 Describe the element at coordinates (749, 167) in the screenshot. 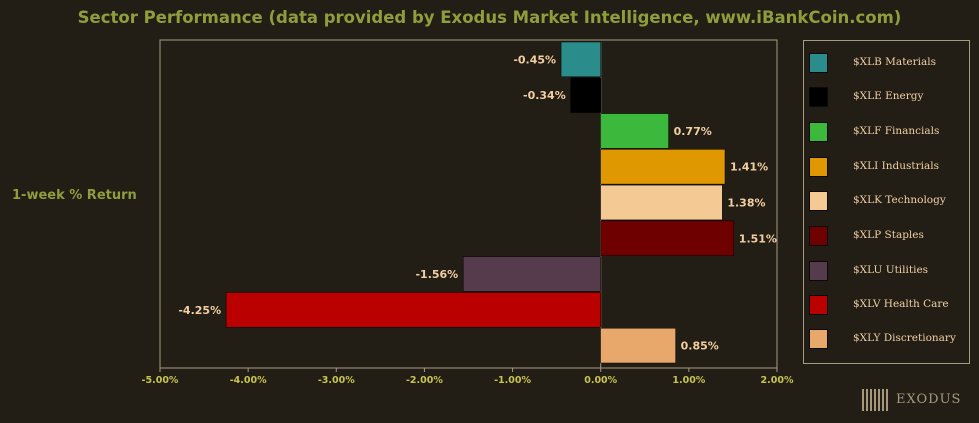

I see `data-label: 1.41%` at that location.